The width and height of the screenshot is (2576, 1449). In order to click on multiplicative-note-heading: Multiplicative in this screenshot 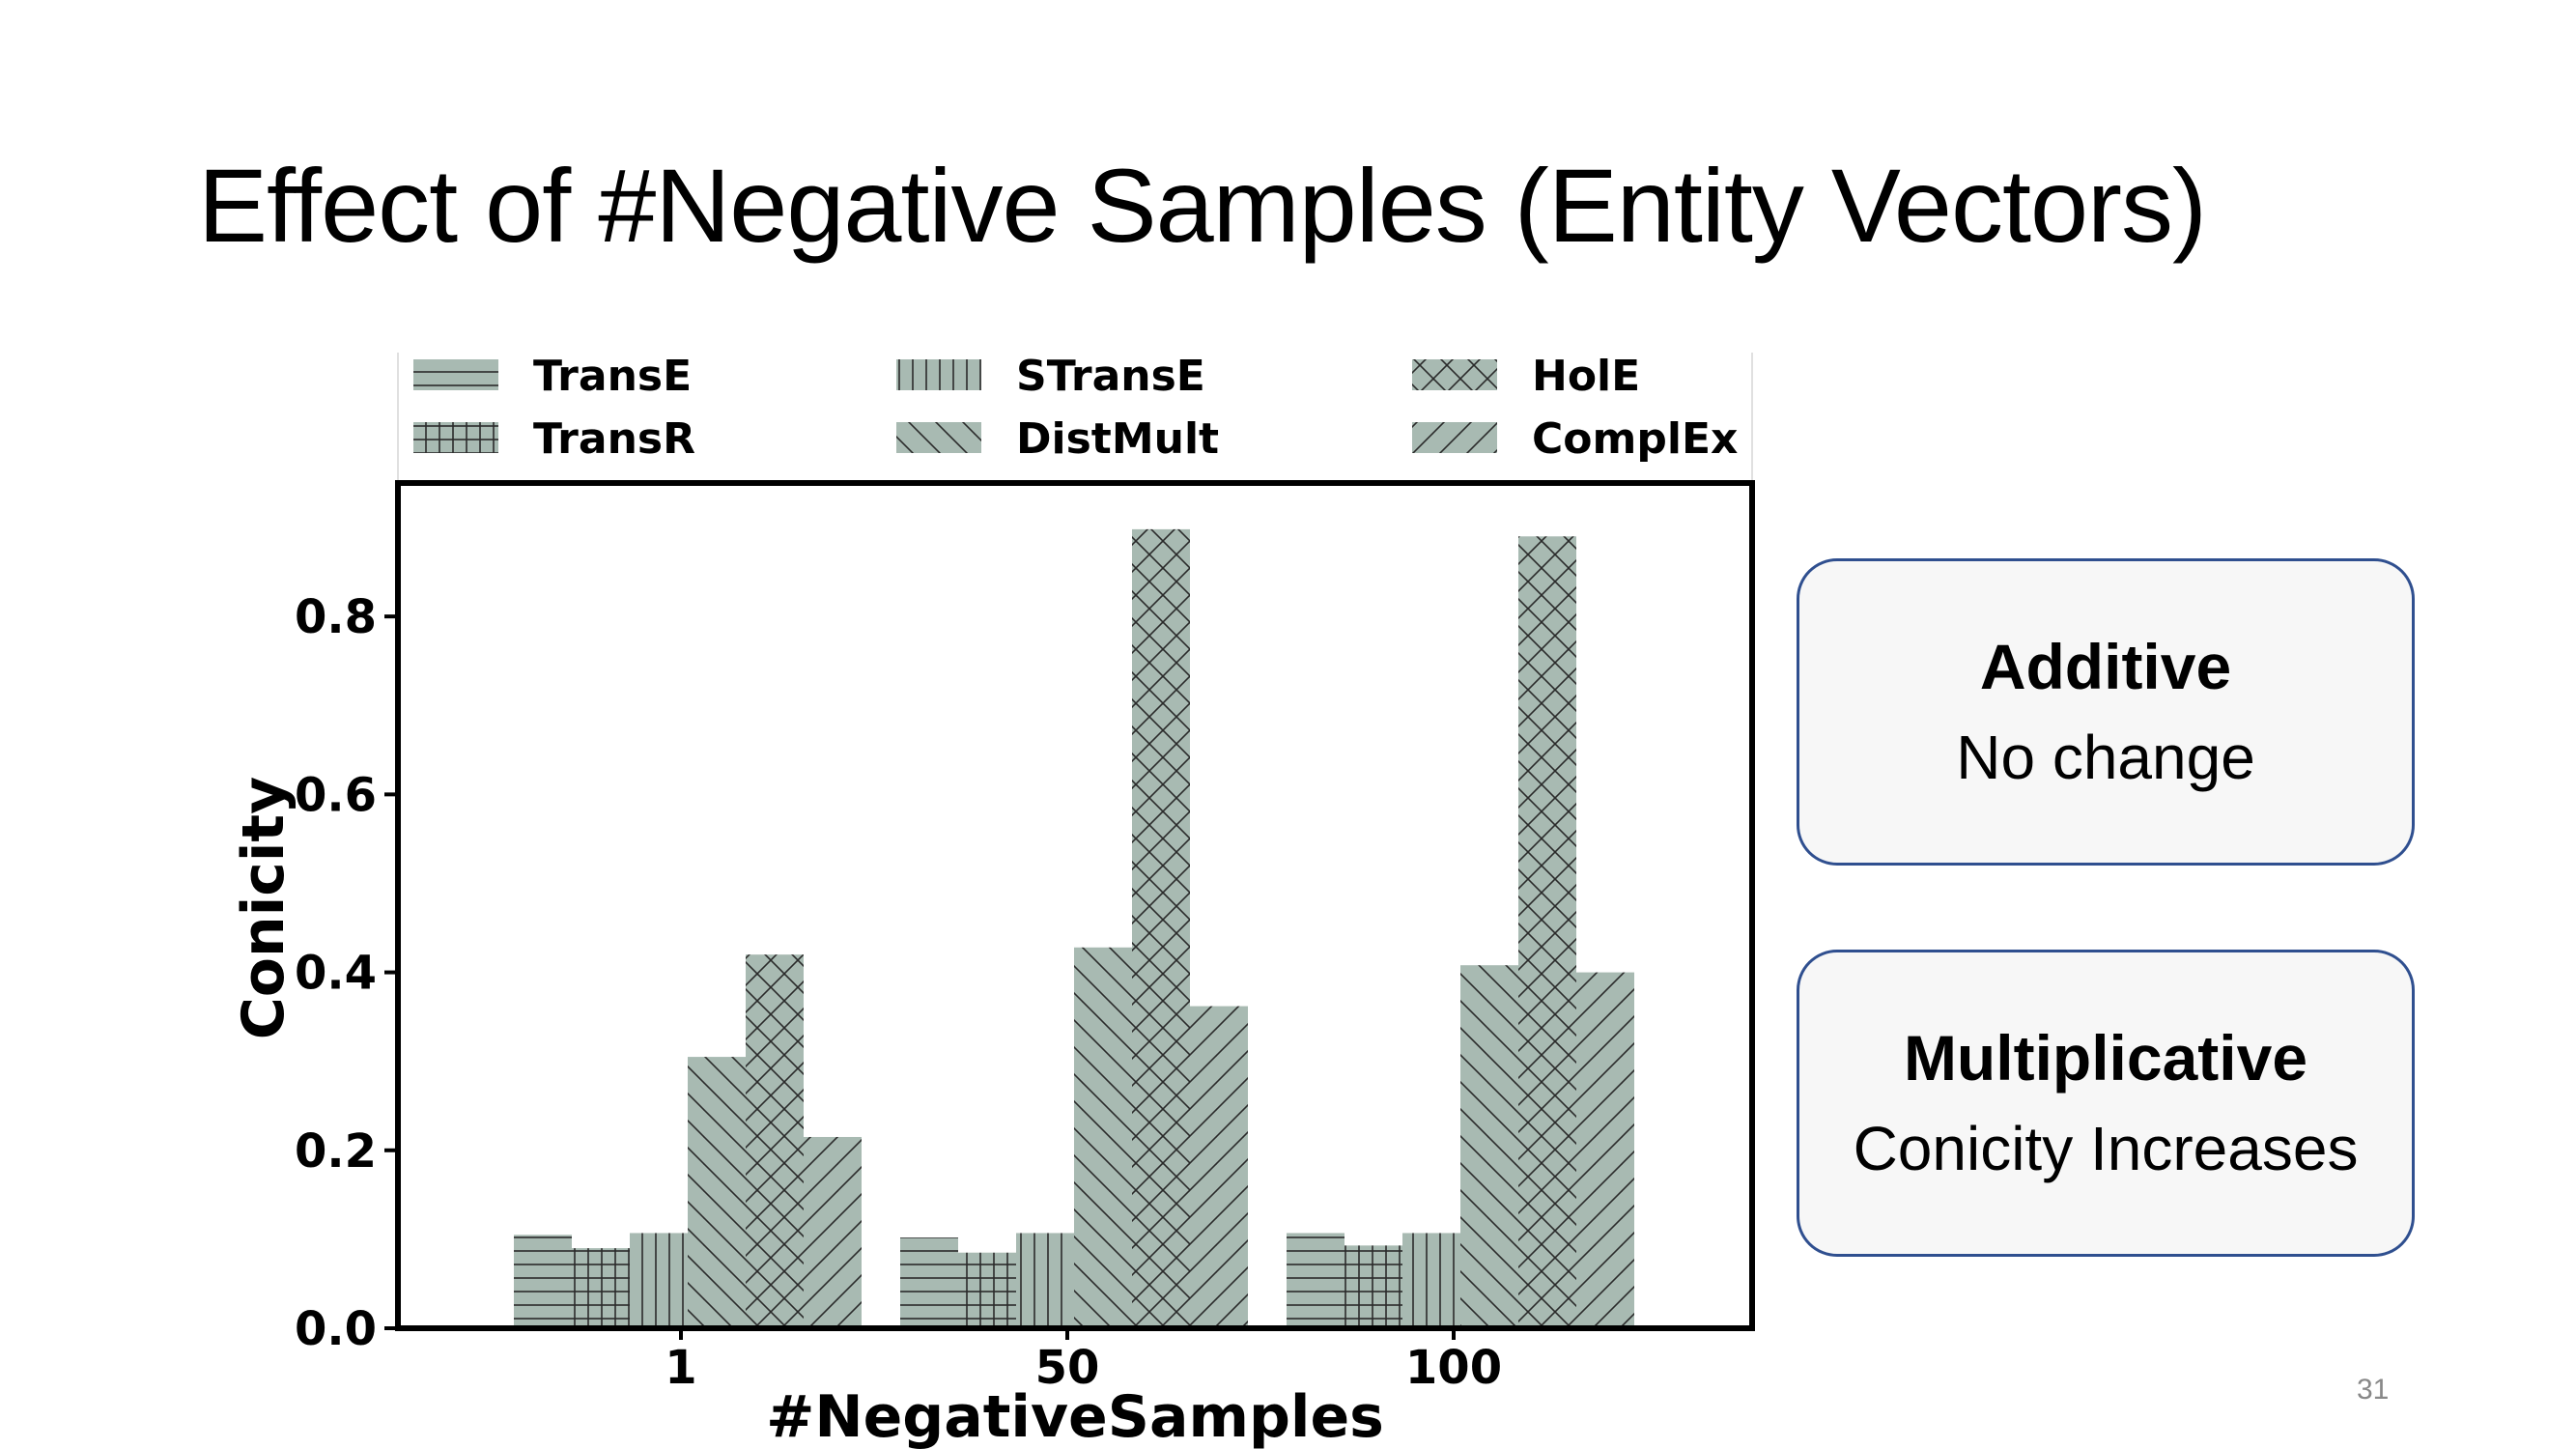, I will do `click(2105, 1058)`.